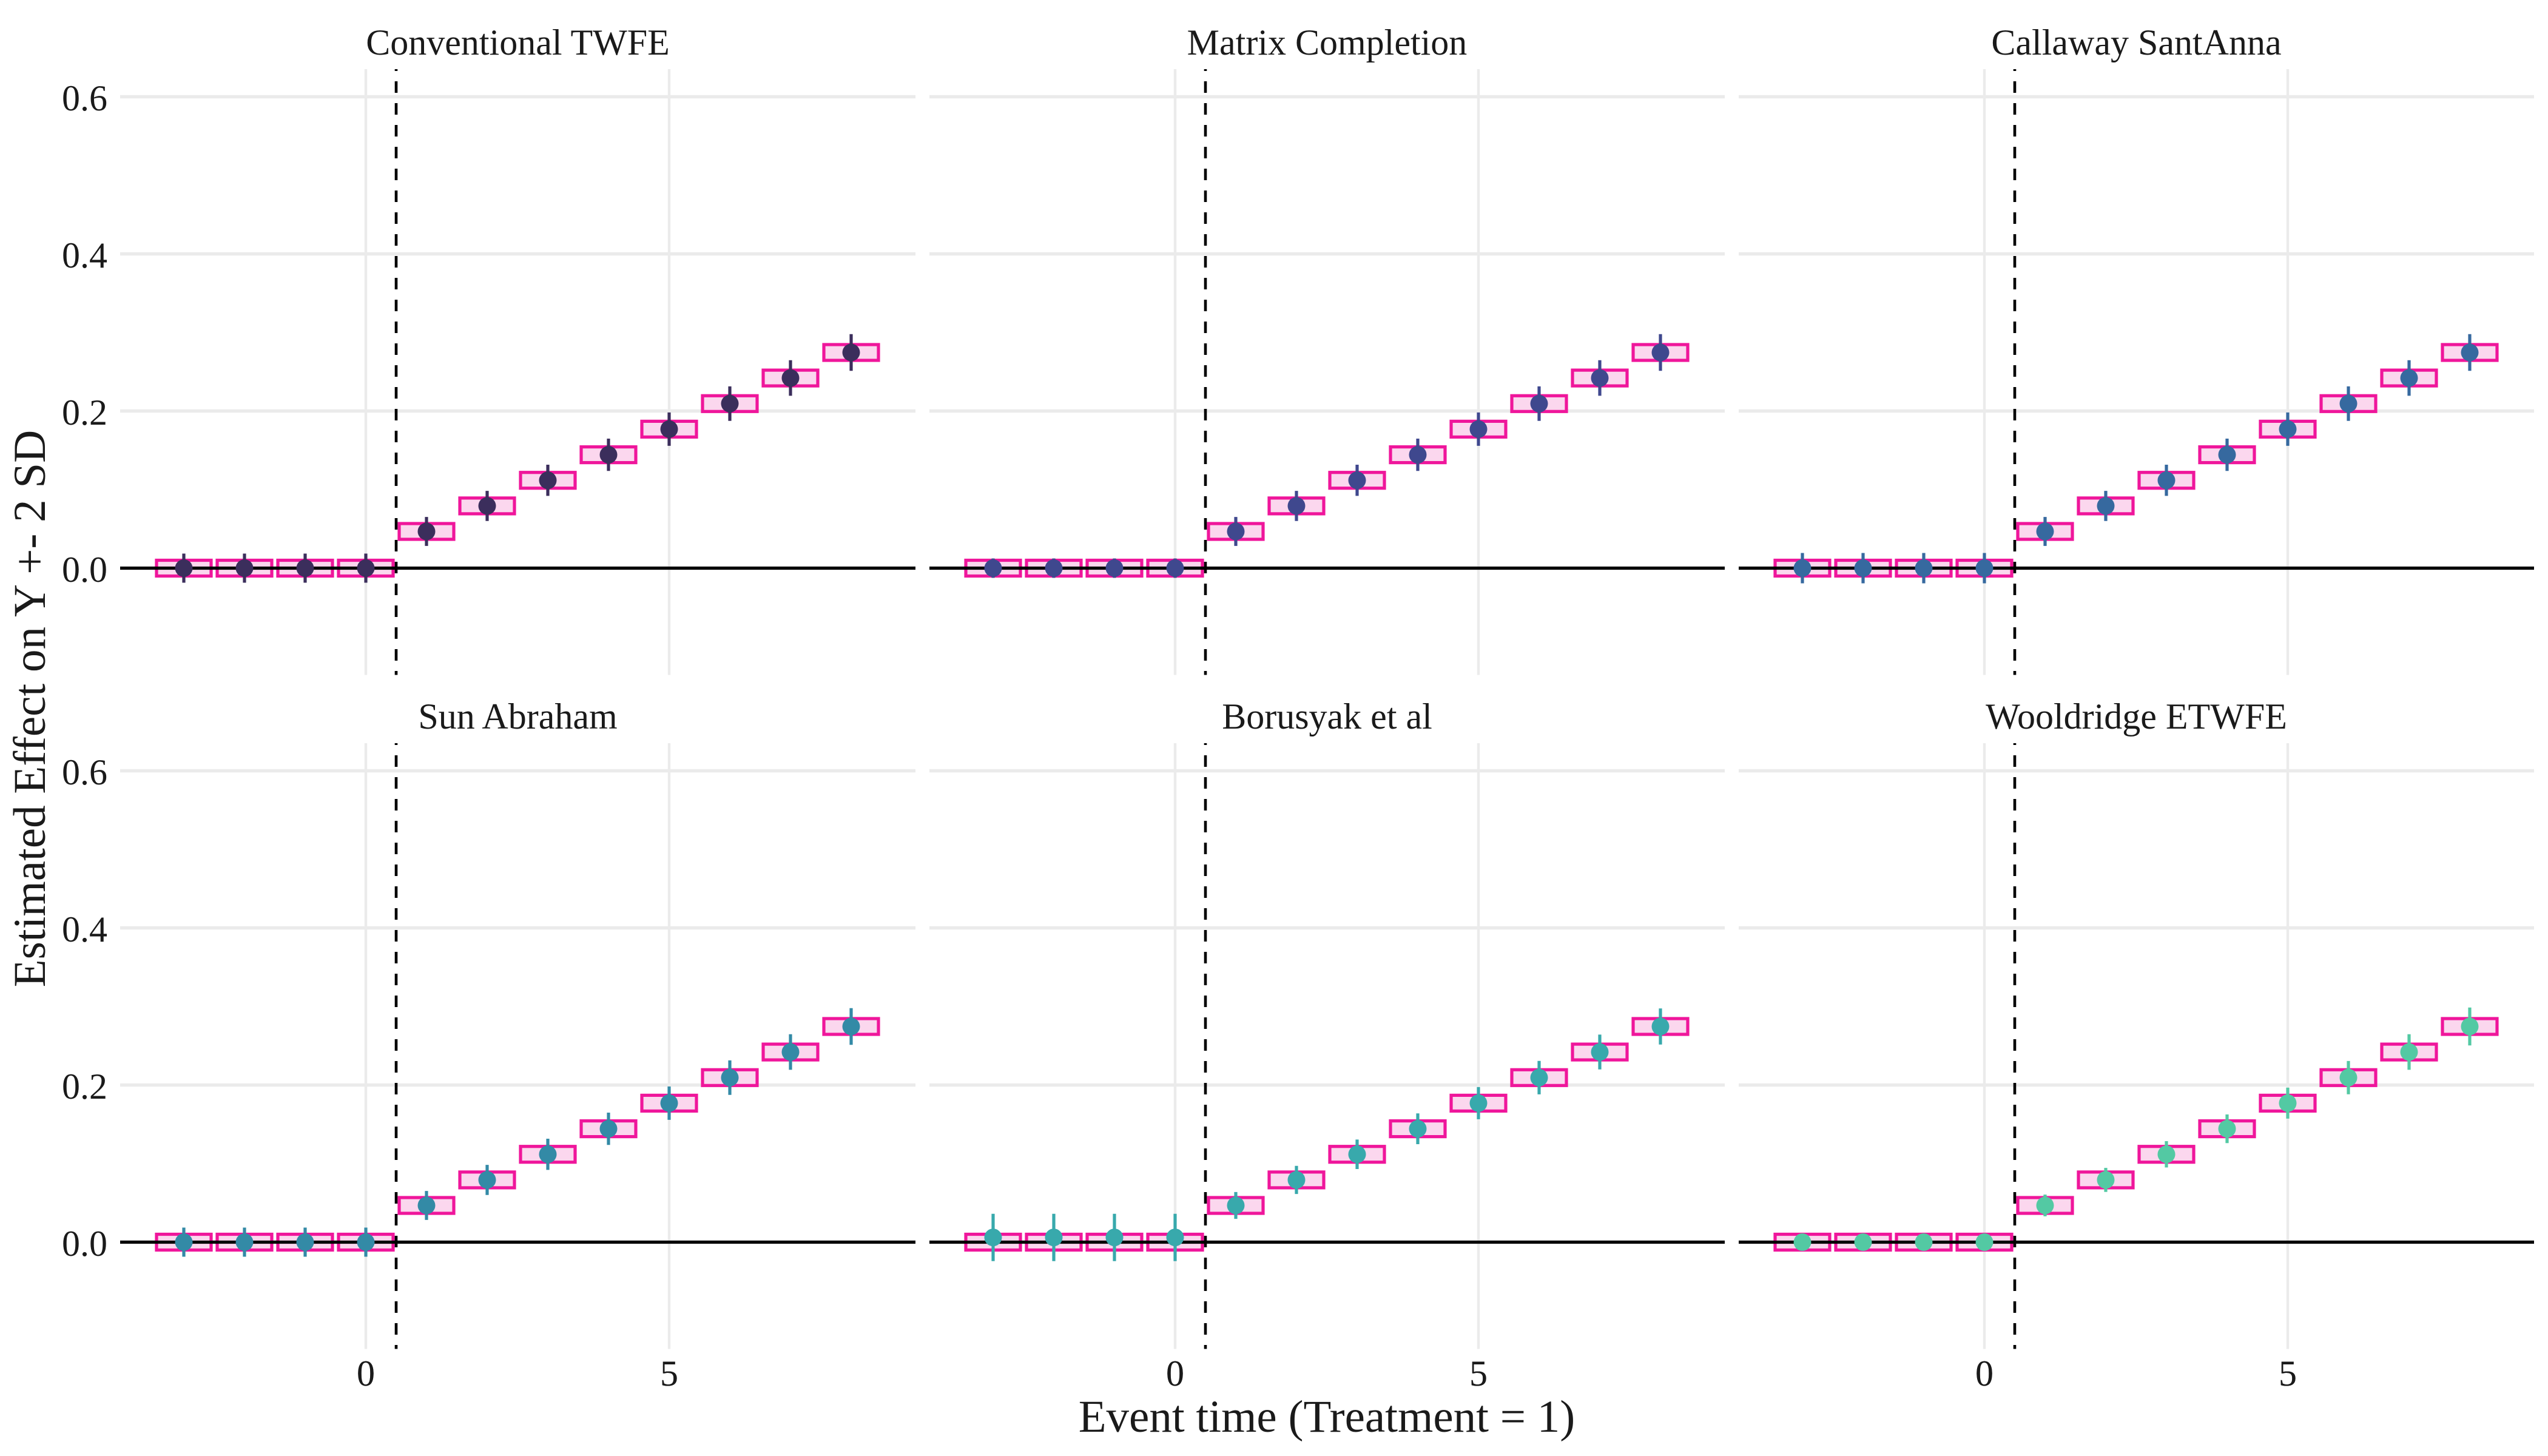  What do you see at coordinates (2136, 716) in the screenshot?
I see `svg-text: Wooldridge ETWFE` at bounding box center [2136, 716].